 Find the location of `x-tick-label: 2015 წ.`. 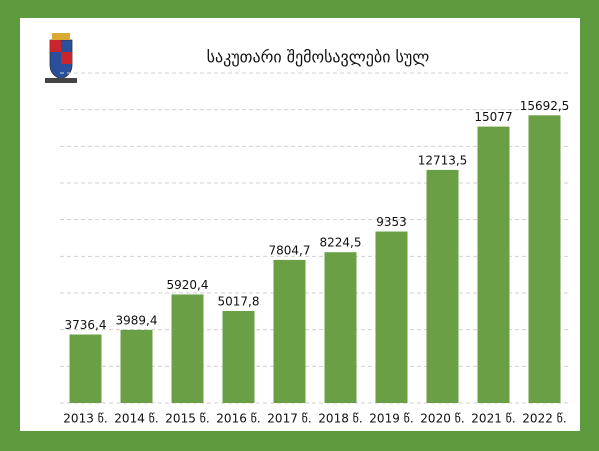

x-tick-label: 2015 წ. is located at coordinates (187, 419).